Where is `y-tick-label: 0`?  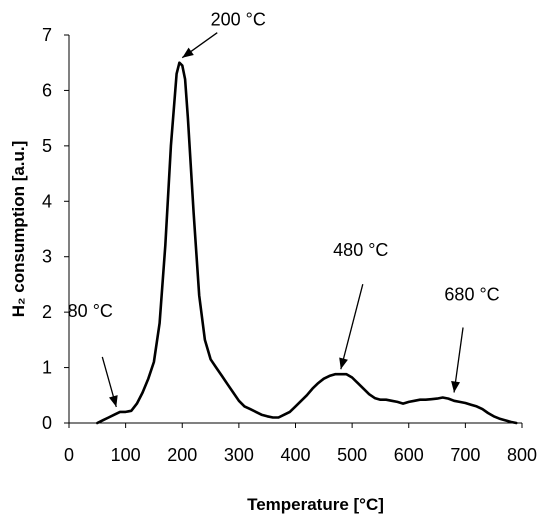 y-tick-label: 0 is located at coordinates (47, 423).